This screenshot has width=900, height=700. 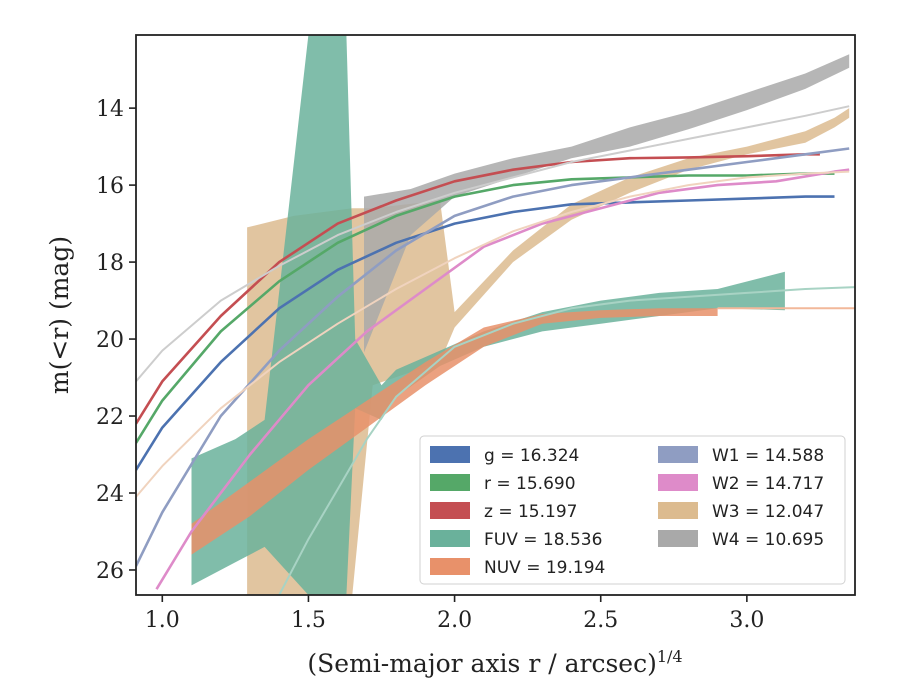 What do you see at coordinates (544, 568) in the screenshot?
I see `legend-label: NUV = 19.194` at bounding box center [544, 568].